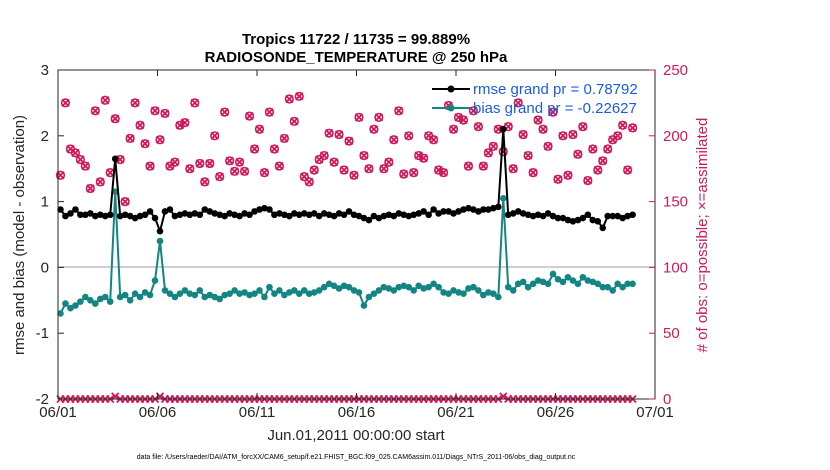 The image size is (830, 470). What do you see at coordinates (451, 89) in the screenshot?
I see `legend-rmse-marker` at bounding box center [451, 89].